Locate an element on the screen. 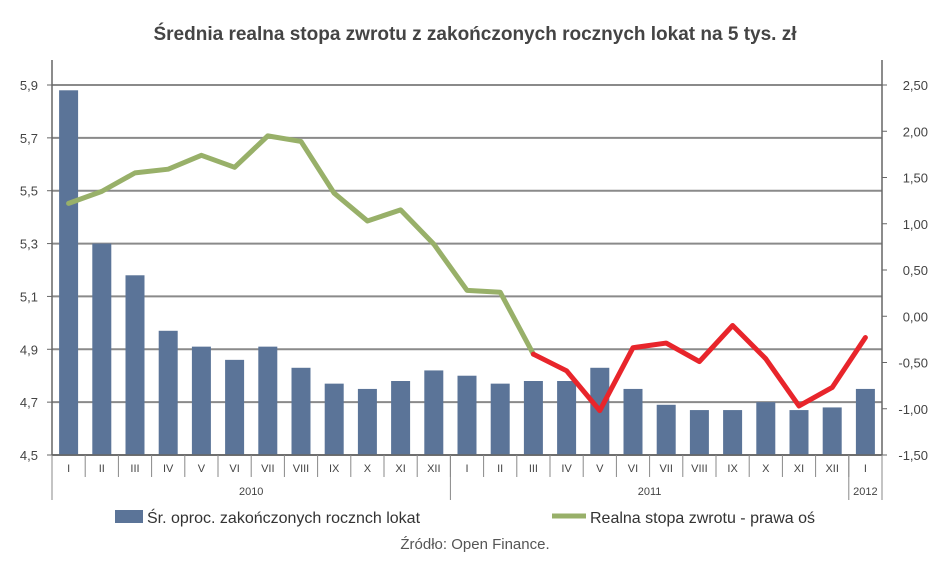  legend-swatch-bars is located at coordinates (129, 516).